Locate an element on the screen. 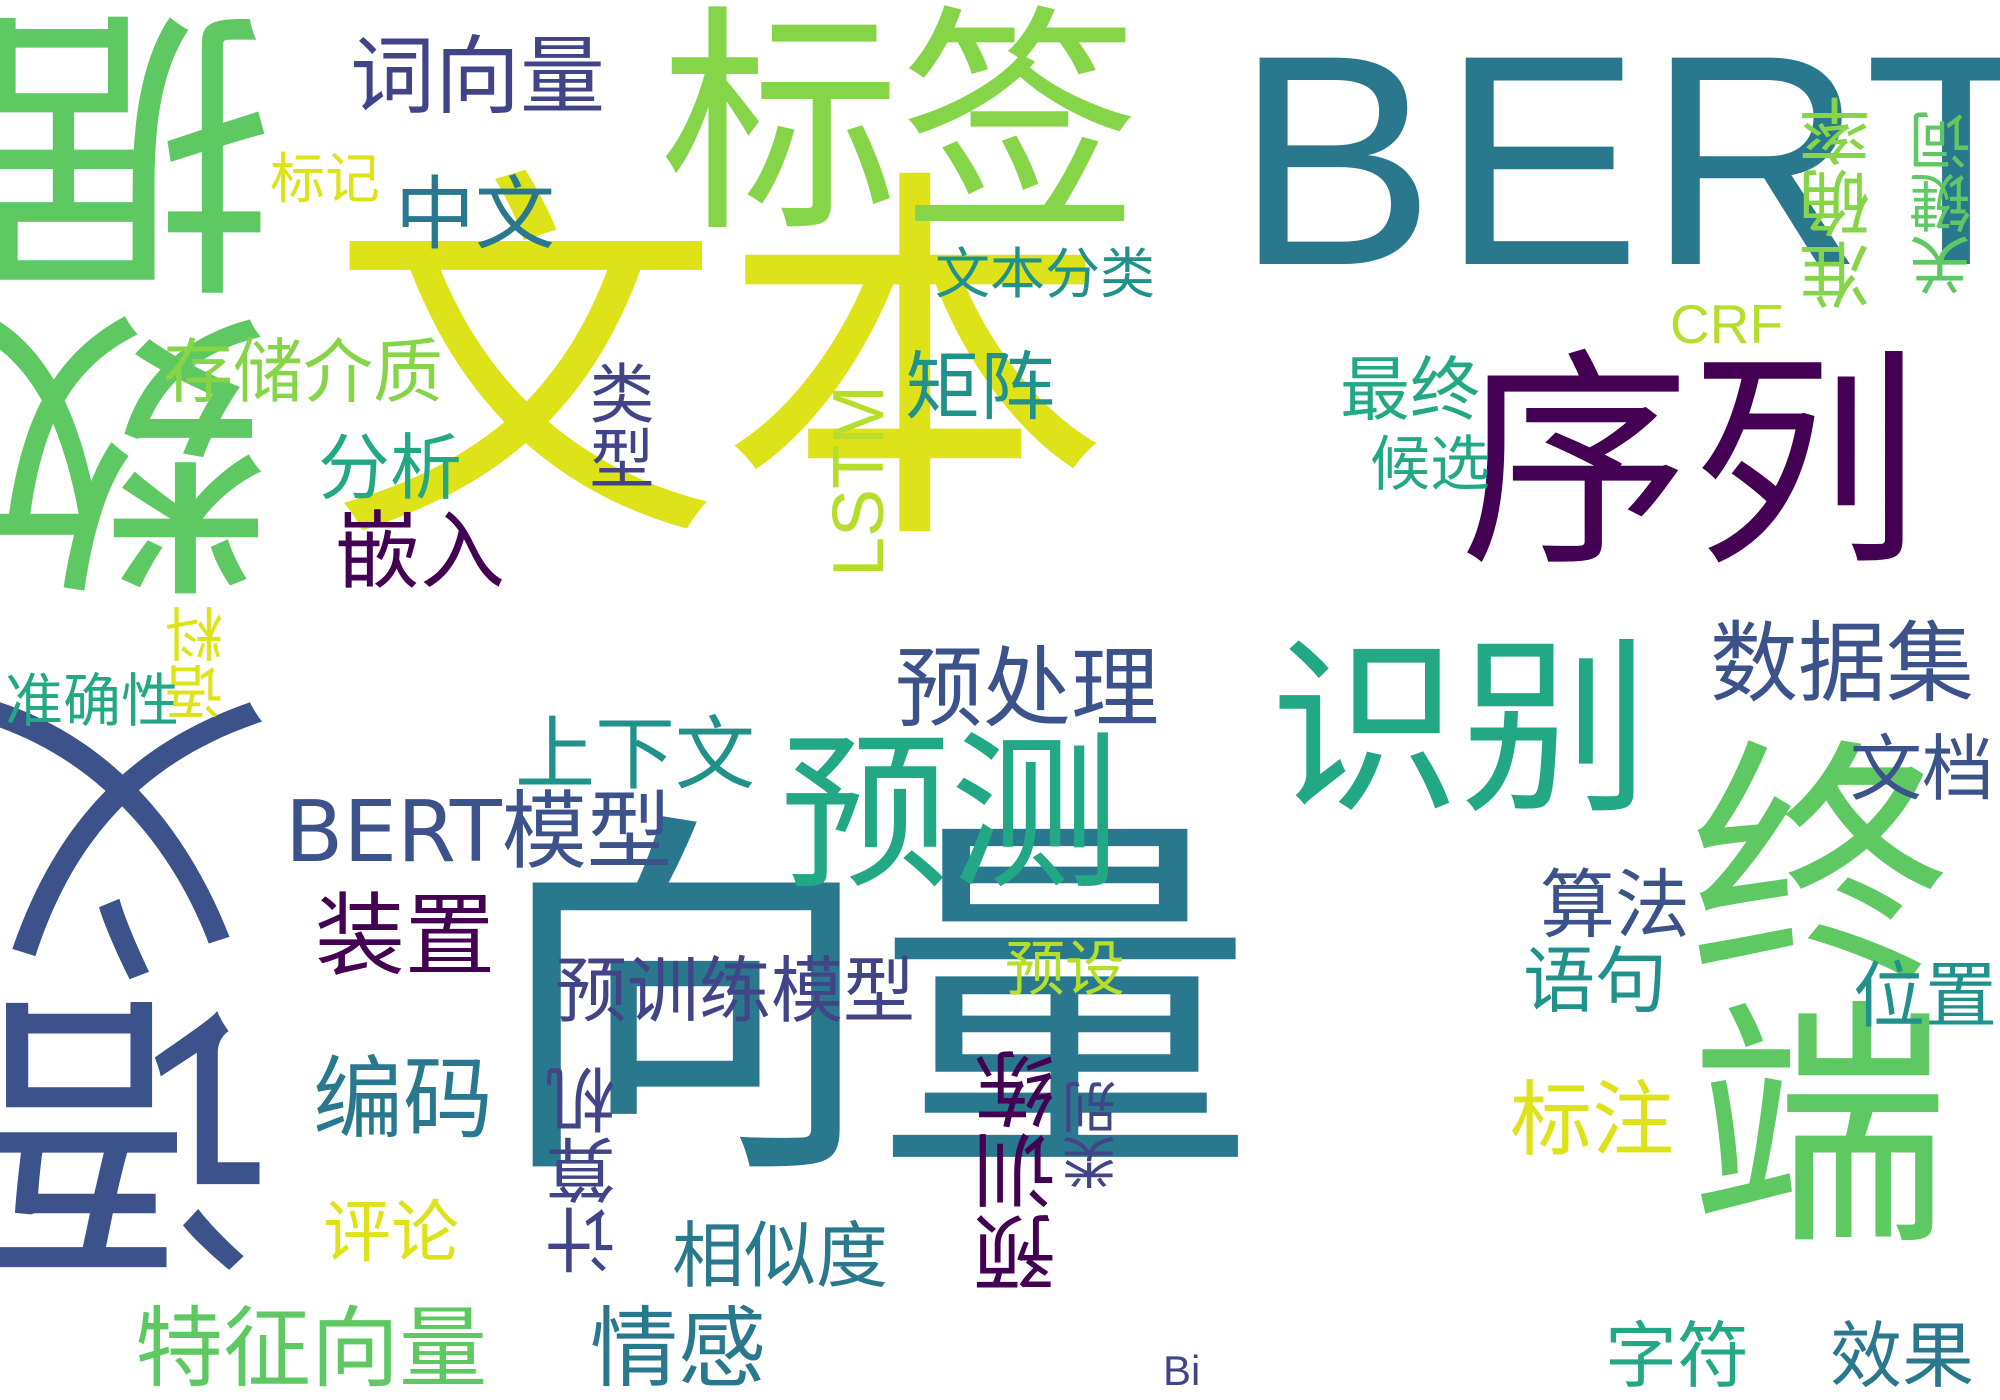 This screenshot has width=2000, height=1400. word-yuce: 预测 is located at coordinates (950, 815).